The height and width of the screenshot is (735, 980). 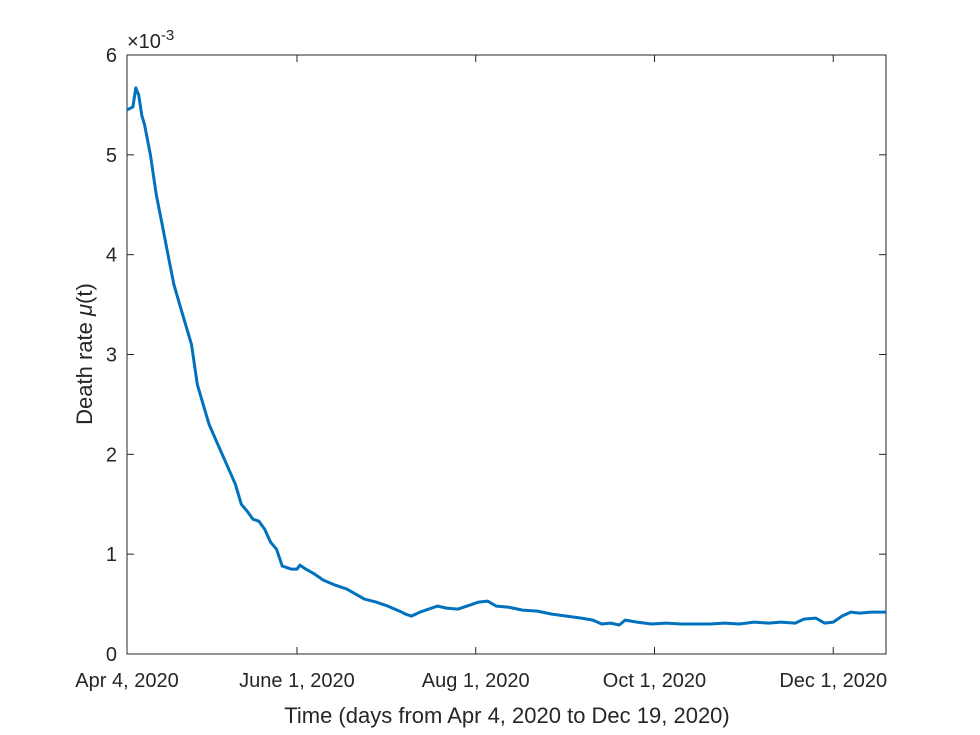 I want to click on y-tick-label: 2, so click(x=111, y=455).